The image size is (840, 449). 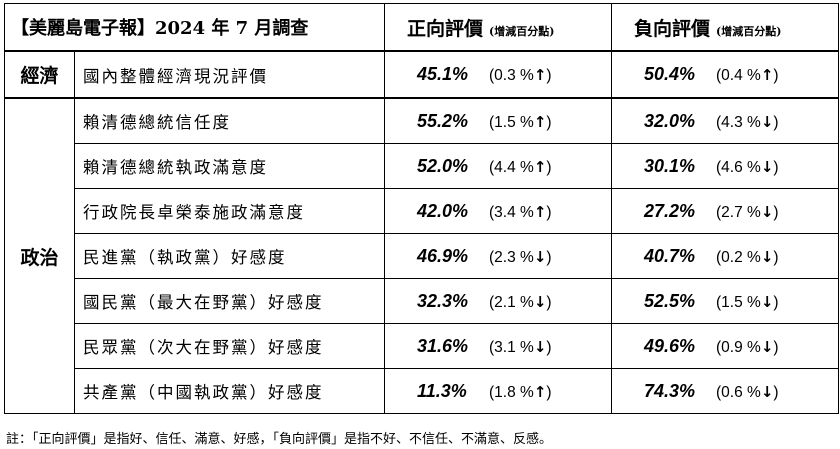 What do you see at coordinates (39, 255) in the screenshot?
I see `category-politics: 政治` at bounding box center [39, 255].